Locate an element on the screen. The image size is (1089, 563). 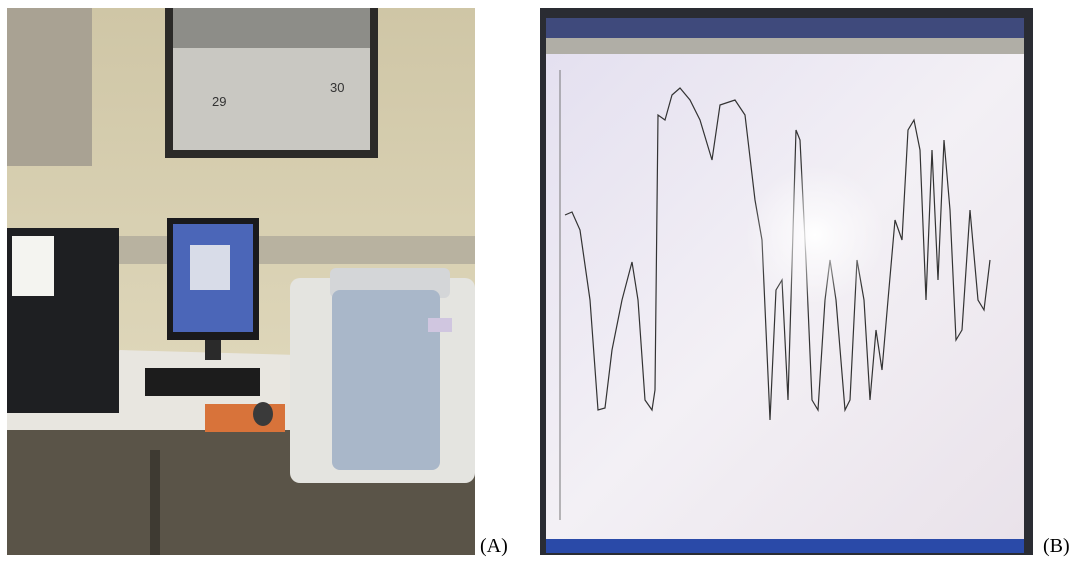
panel-label: (A) is located at coordinates (494, 546).